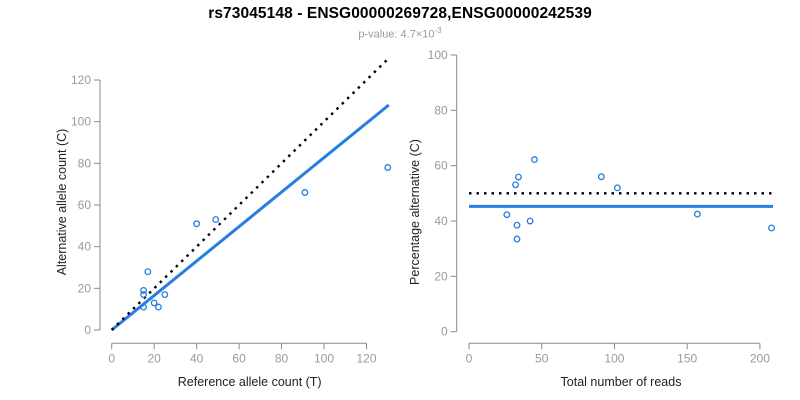 The image size is (800, 400). Describe the element at coordinates (154, 358) in the screenshot. I see `x-tick-label: 20` at that location.